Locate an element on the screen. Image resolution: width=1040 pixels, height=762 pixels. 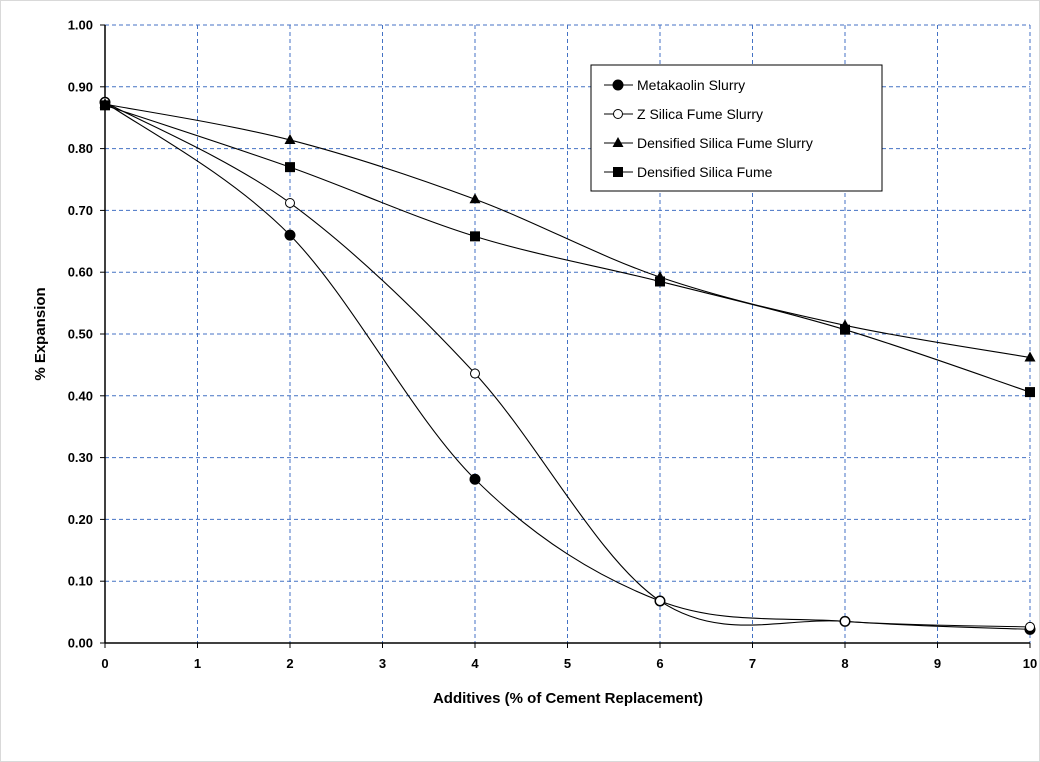
x-tick-label: 0 is located at coordinates (104, 663).